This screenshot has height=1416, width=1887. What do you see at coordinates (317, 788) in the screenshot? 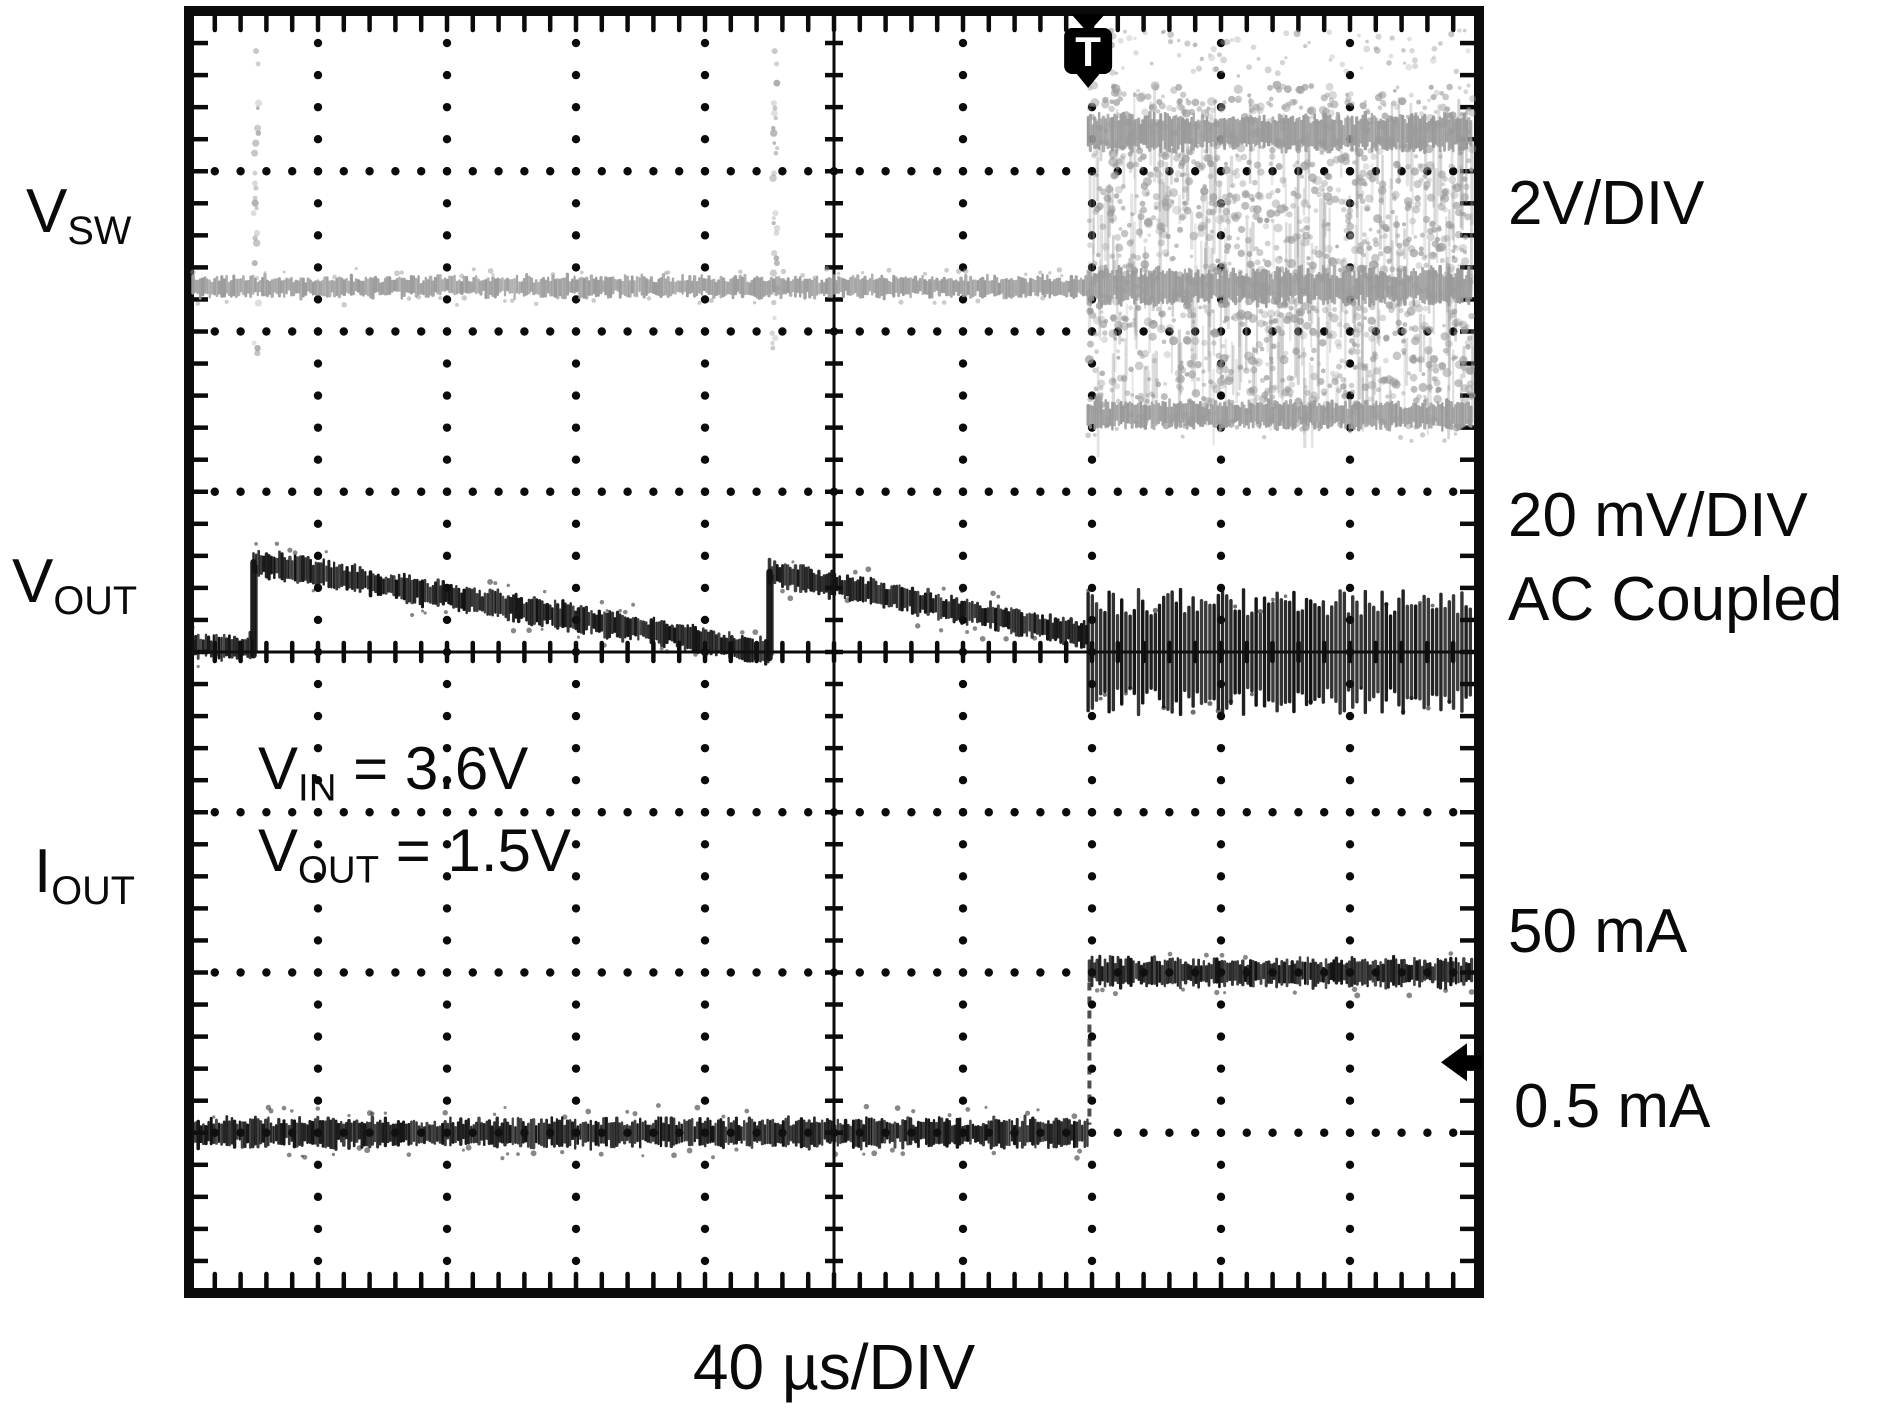
I see `vin-annotation-sub: IN` at bounding box center [317, 788].